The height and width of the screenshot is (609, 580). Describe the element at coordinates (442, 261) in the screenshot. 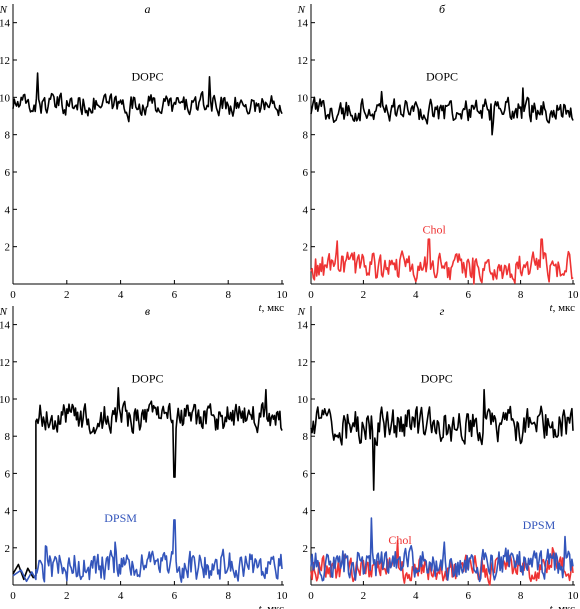

I see `series-line-chol` at that location.